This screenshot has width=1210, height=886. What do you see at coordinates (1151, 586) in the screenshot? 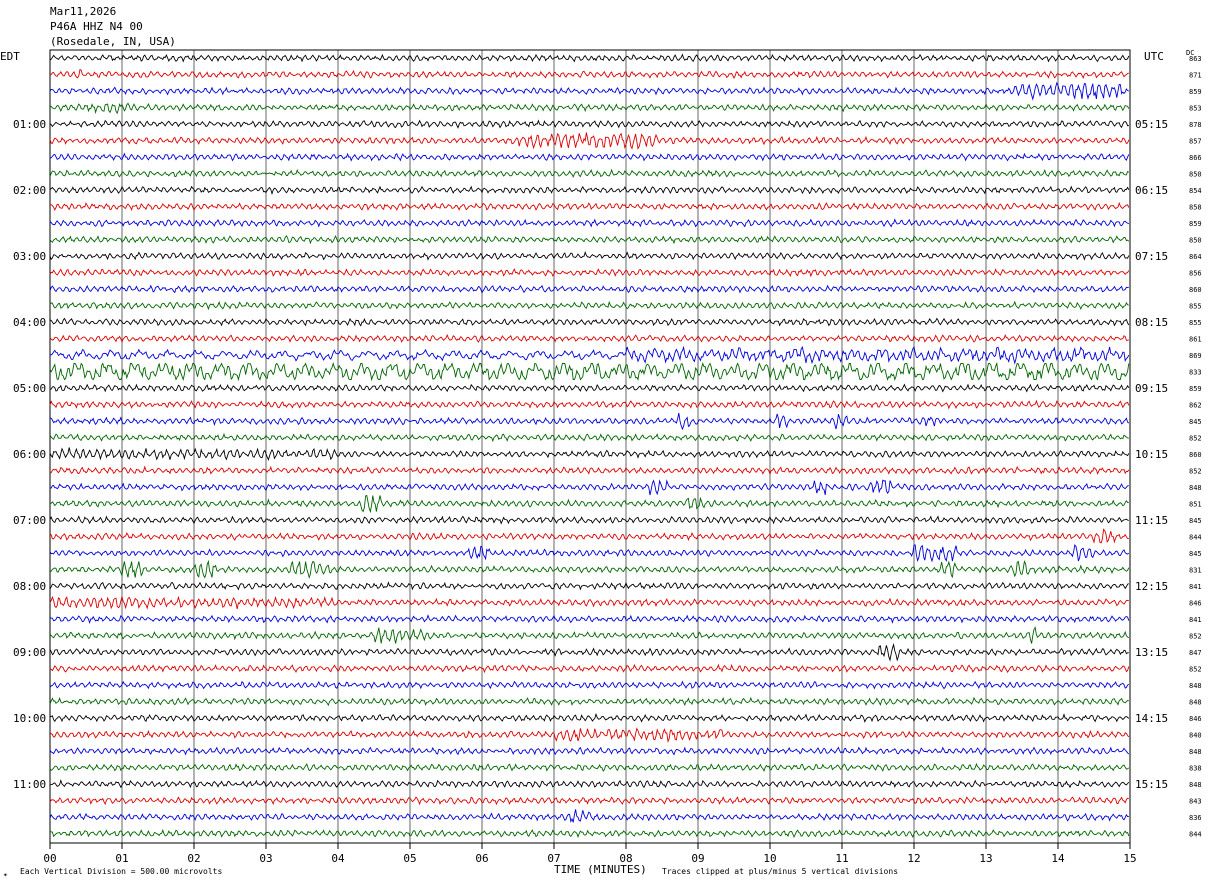
I see `right-hour-label: 12:15` at bounding box center [1151, 586].